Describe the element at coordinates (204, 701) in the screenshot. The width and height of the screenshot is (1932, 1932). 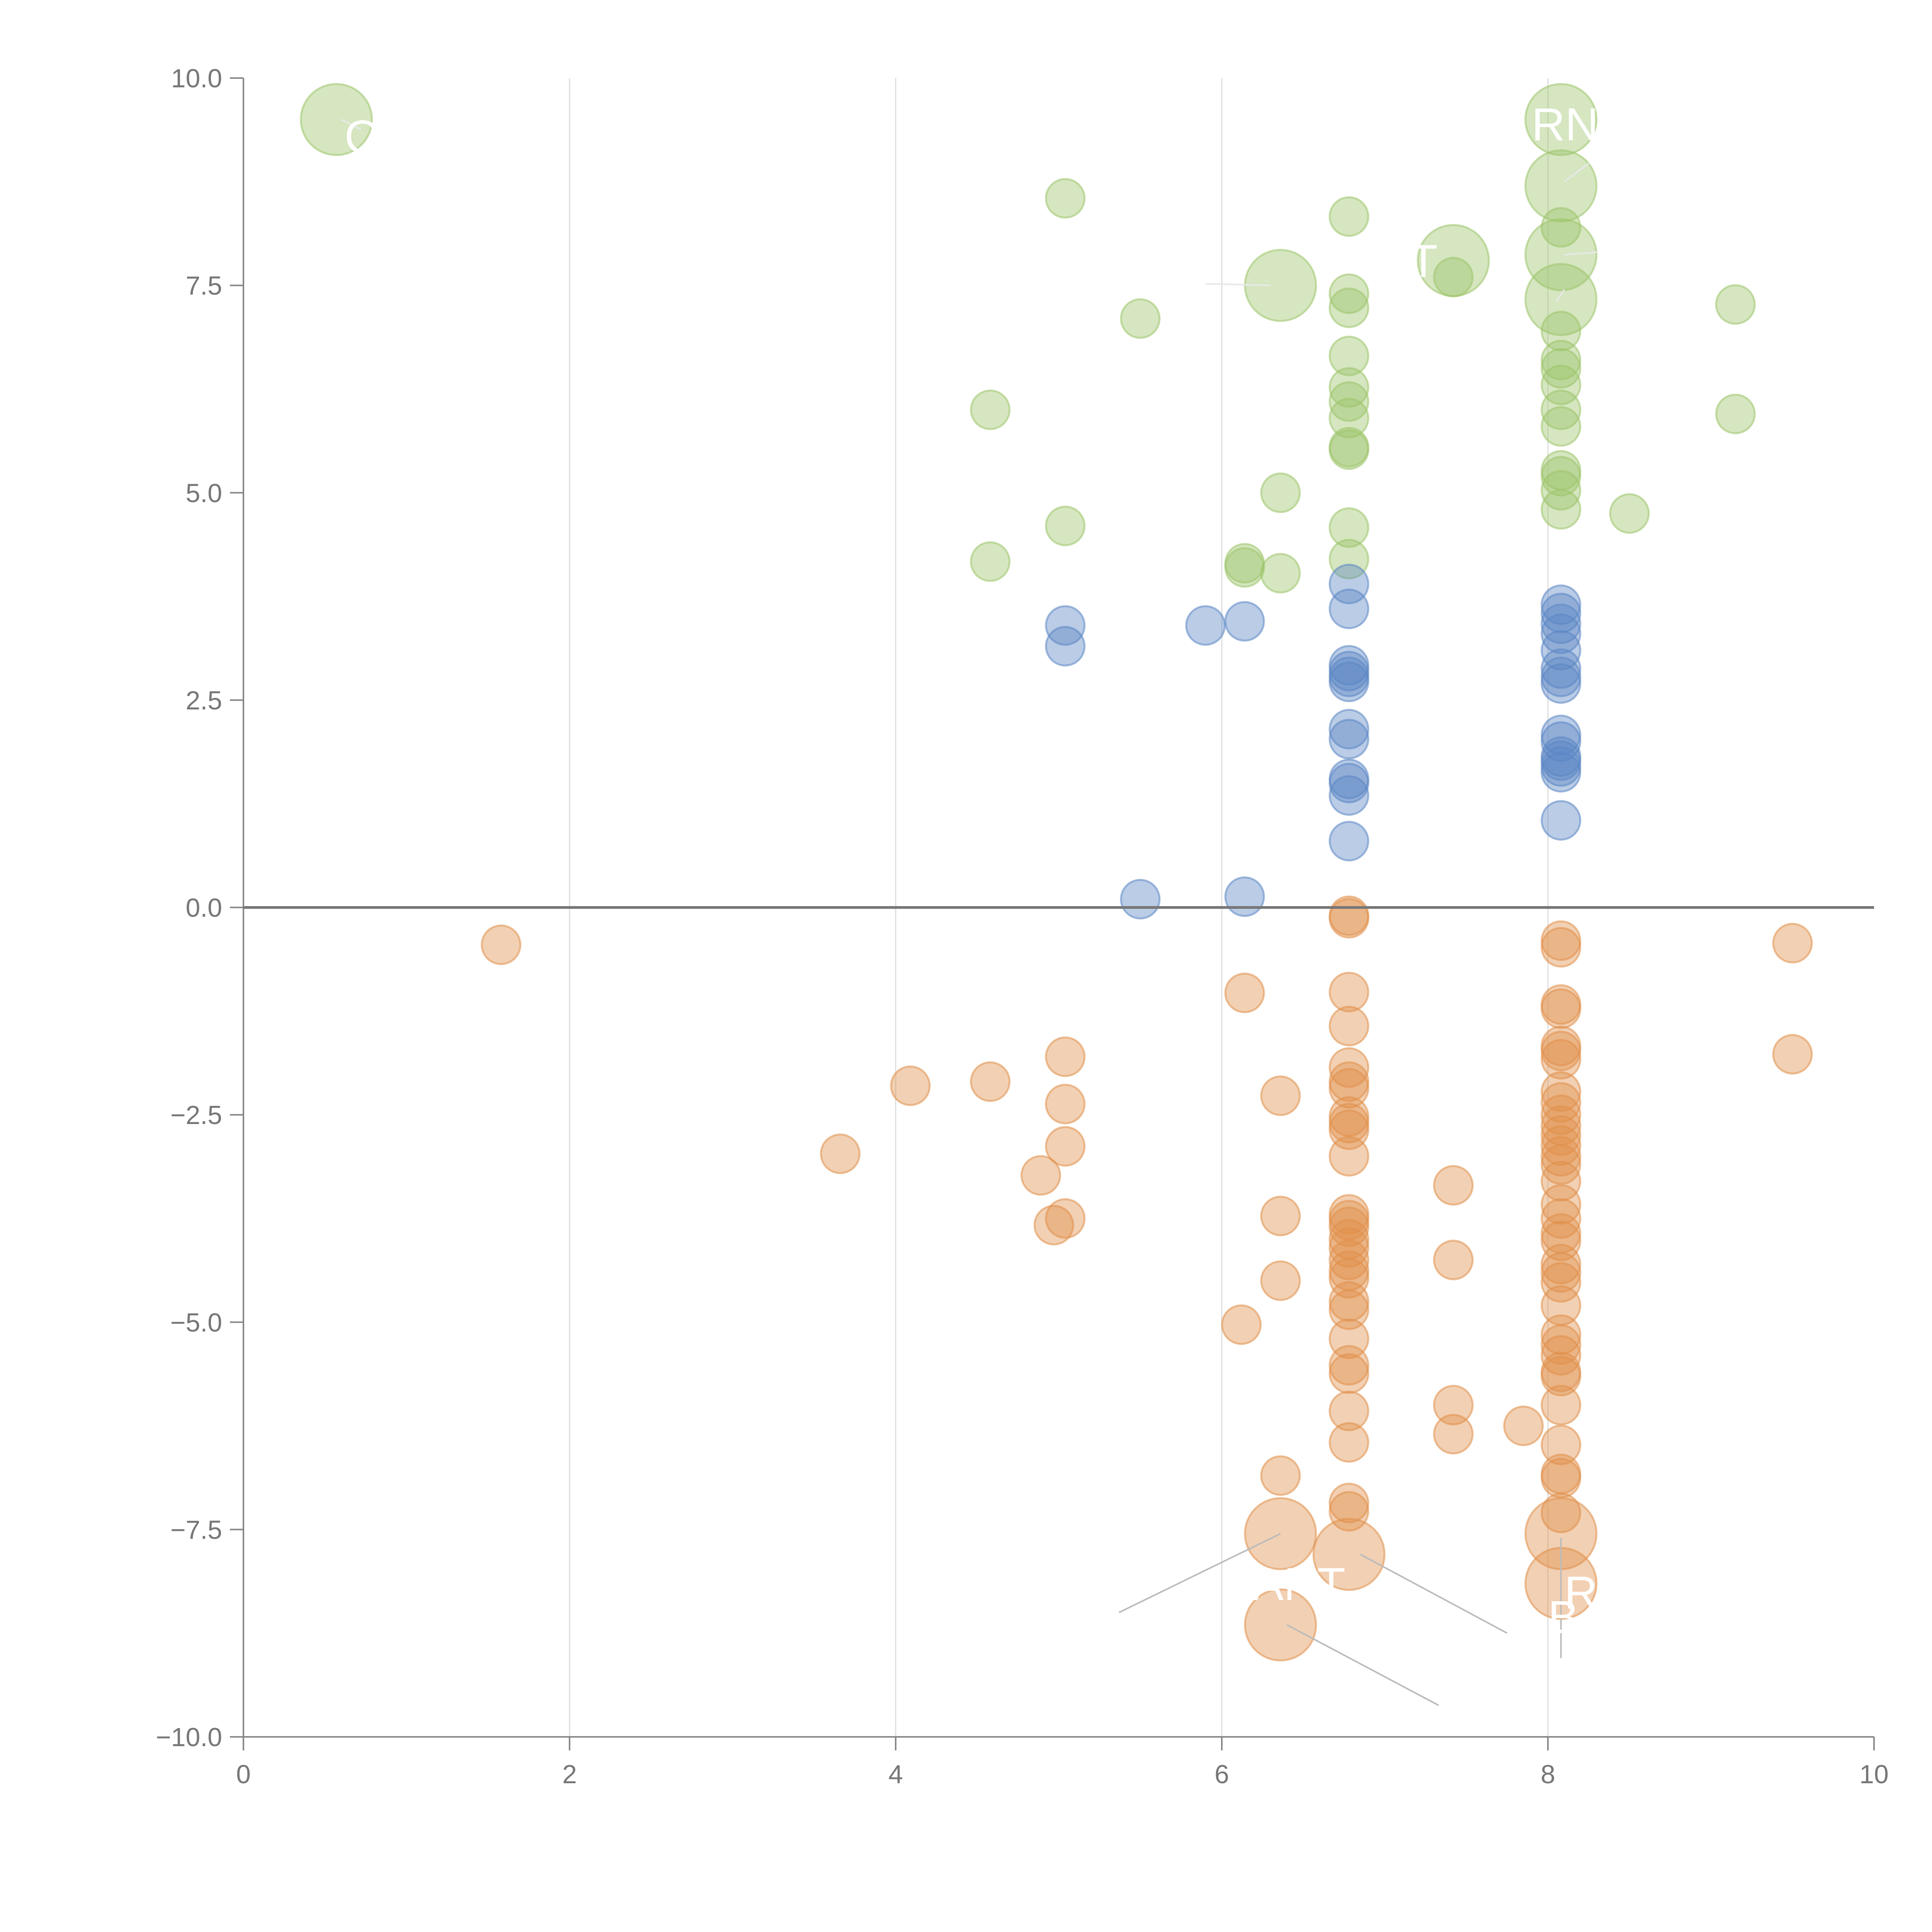
I see `y-tick-label: 2.5` at that location.